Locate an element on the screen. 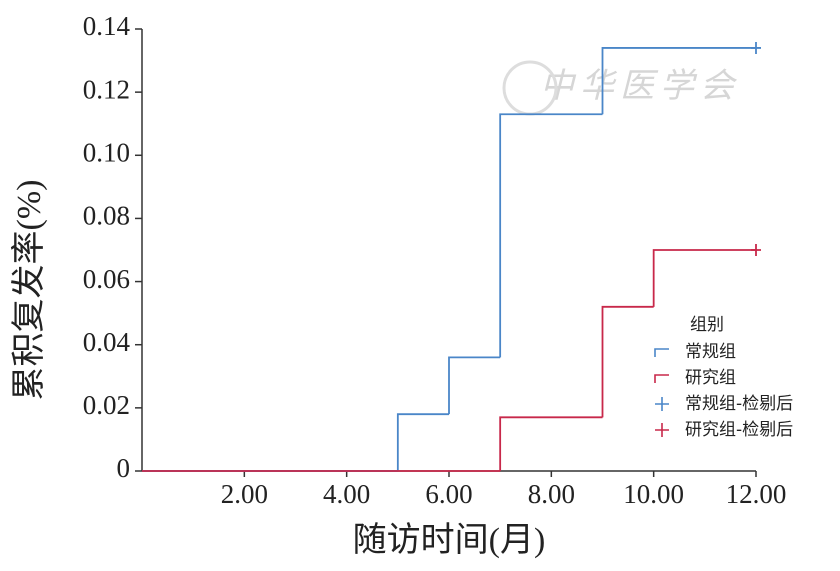 The width and height of the screenshot is (840, 571). legend-label: 常规组-检剔后 is located at coordinates (739, 404).